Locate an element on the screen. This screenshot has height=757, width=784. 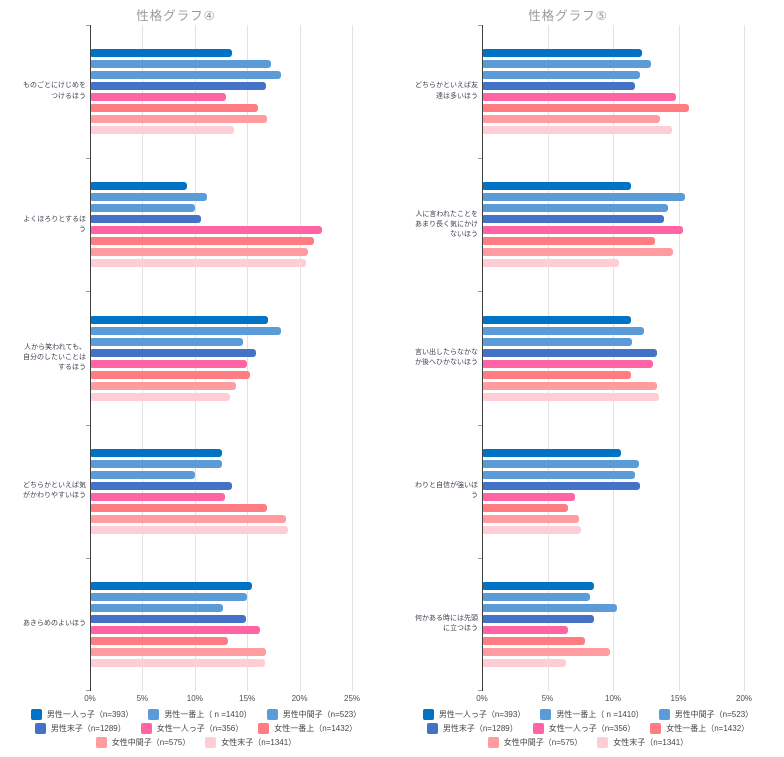
category-label: ものごとにけじめをつけるほう is located at coordinates (54, 91).